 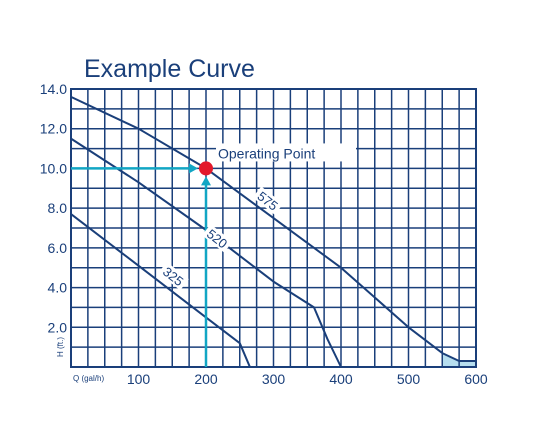 What do you see at coordinates (53, 129) in the screenshot?
I see `y-tick-label: 12.0` at bounding box center [53, 129].